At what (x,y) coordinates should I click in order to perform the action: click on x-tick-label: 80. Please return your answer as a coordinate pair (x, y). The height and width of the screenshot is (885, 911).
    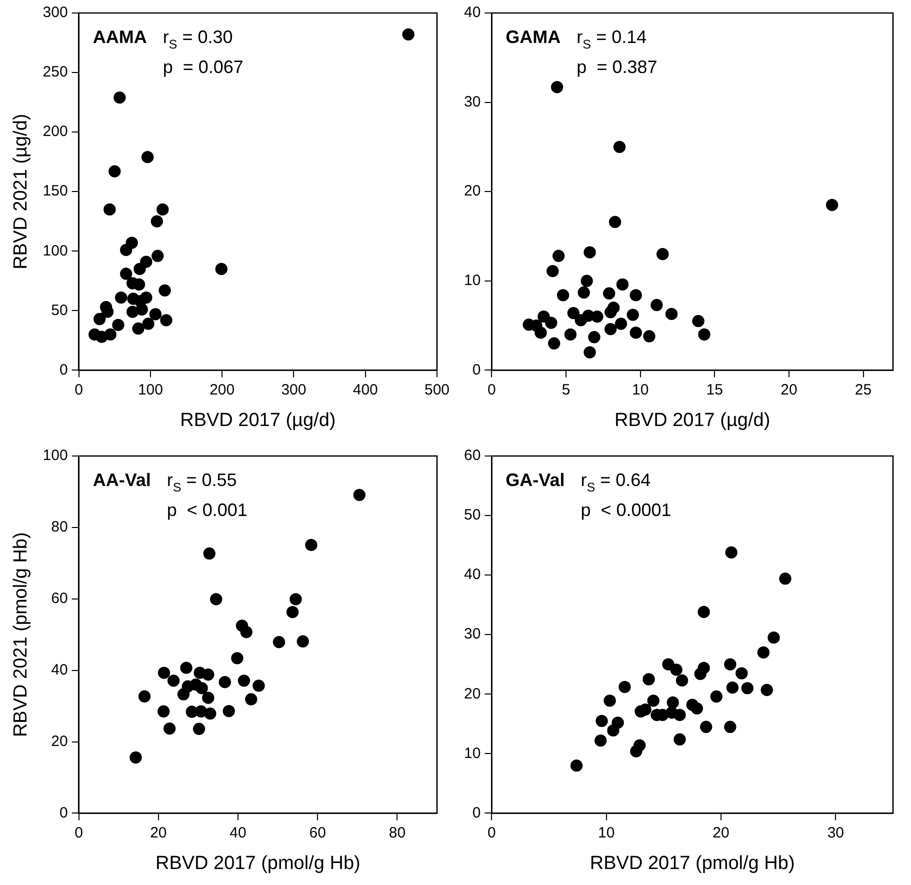
    Looking at the image, I should click on (397, 833).